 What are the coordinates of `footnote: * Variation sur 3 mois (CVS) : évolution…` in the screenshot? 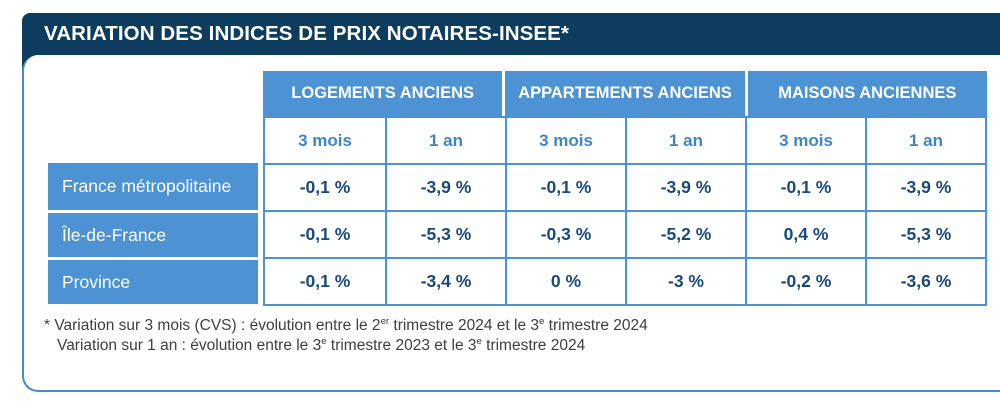 It's located at (346, 336).